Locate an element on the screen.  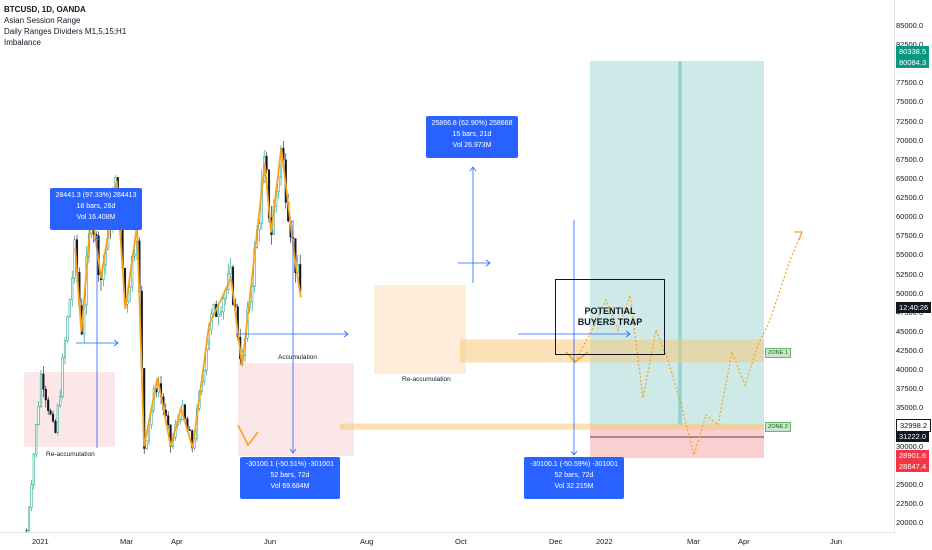
y-tick-label: 52500.0 is located at coordinates (910, 274).